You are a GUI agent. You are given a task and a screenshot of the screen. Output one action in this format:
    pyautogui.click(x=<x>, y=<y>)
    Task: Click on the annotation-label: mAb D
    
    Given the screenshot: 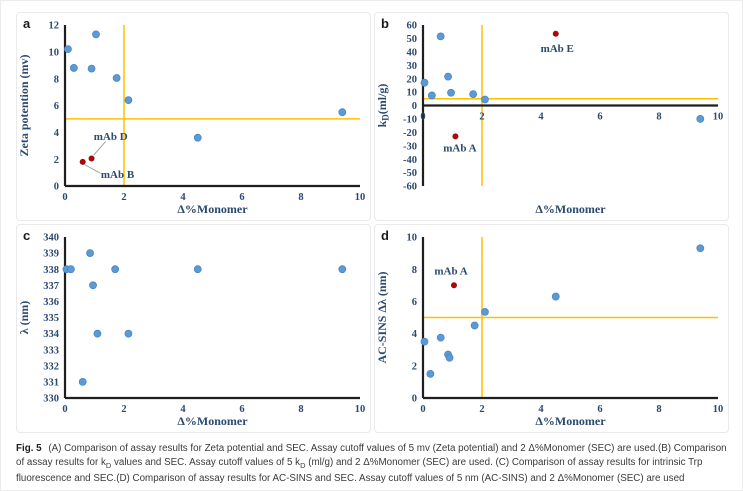 What is the action you would take?
    pyautogui.click(x=111, y=137)
    